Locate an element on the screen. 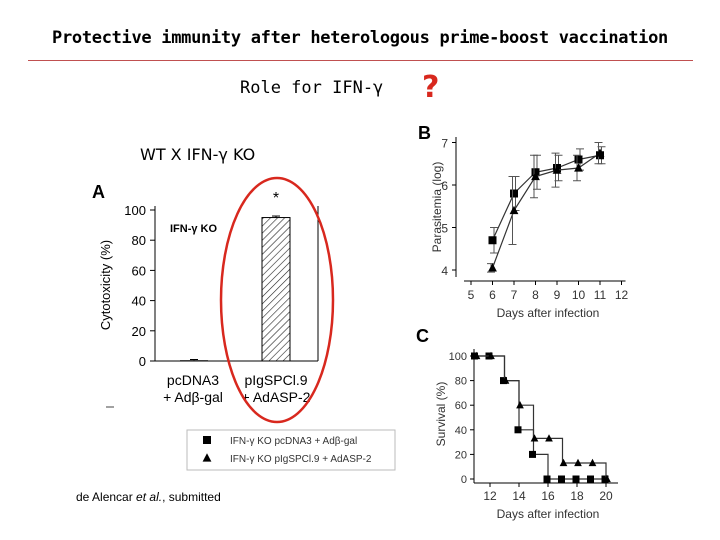  citation: de Alencar et al., submitted is located at coordinates (148, 497).